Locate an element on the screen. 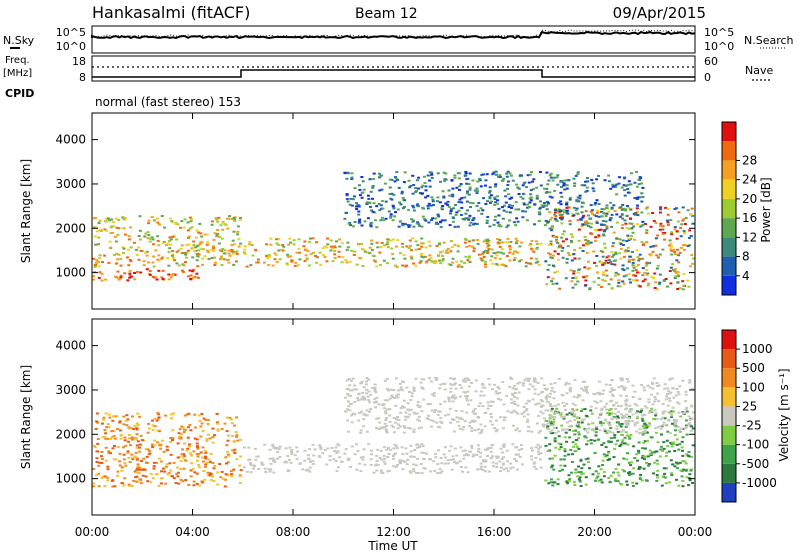 The image size is (800, 554). colorbar-tick-label: 500 is located at coordinates (753, 368).